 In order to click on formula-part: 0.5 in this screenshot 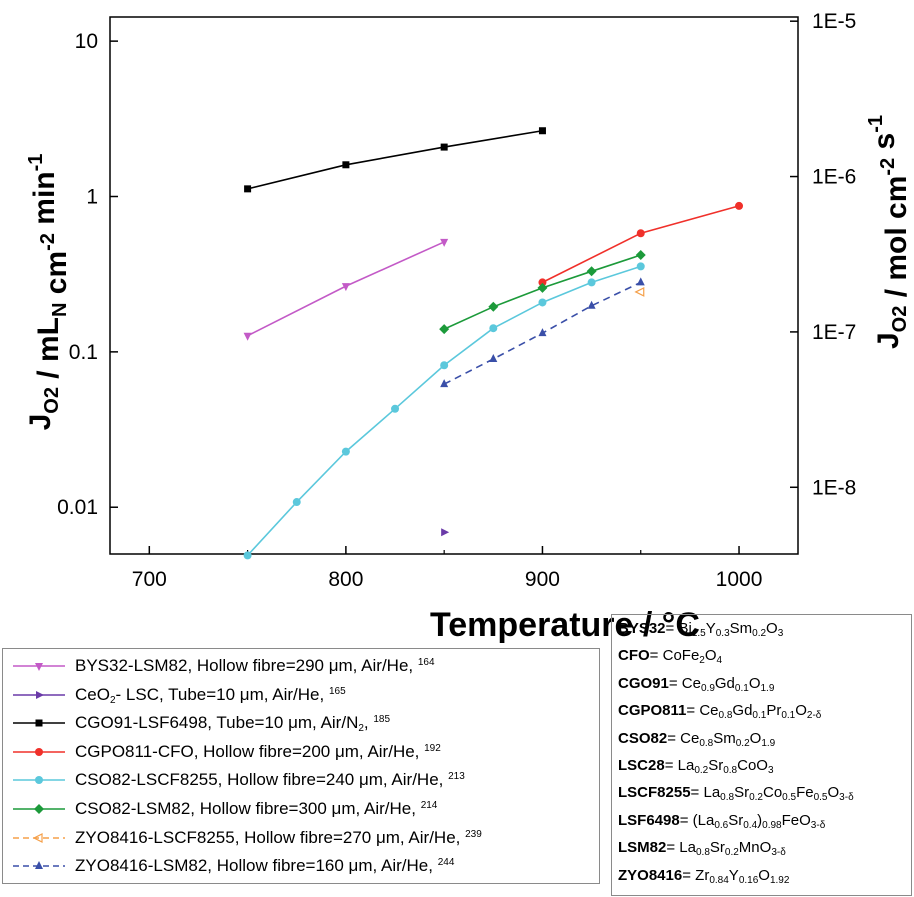, I will do `click(789, 798)`.